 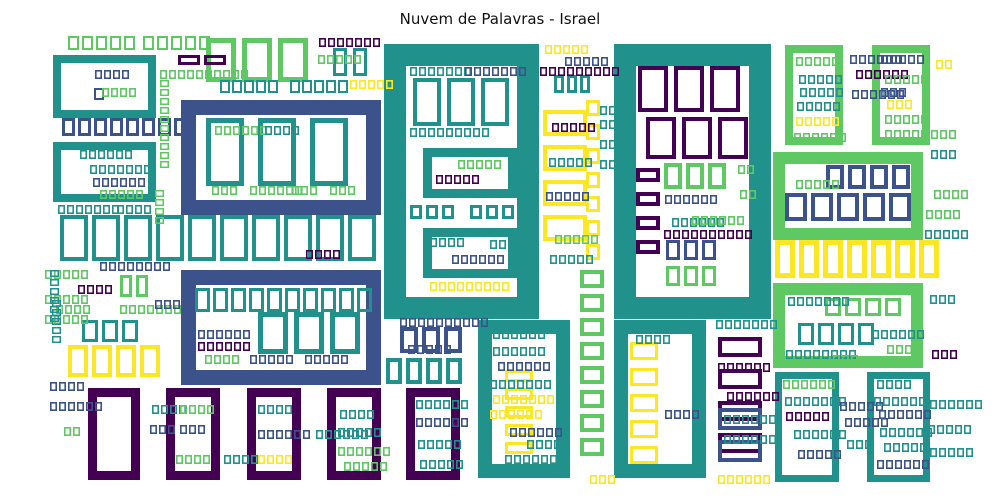 I want to click on word-label: jns, so click(x=886, y=94).